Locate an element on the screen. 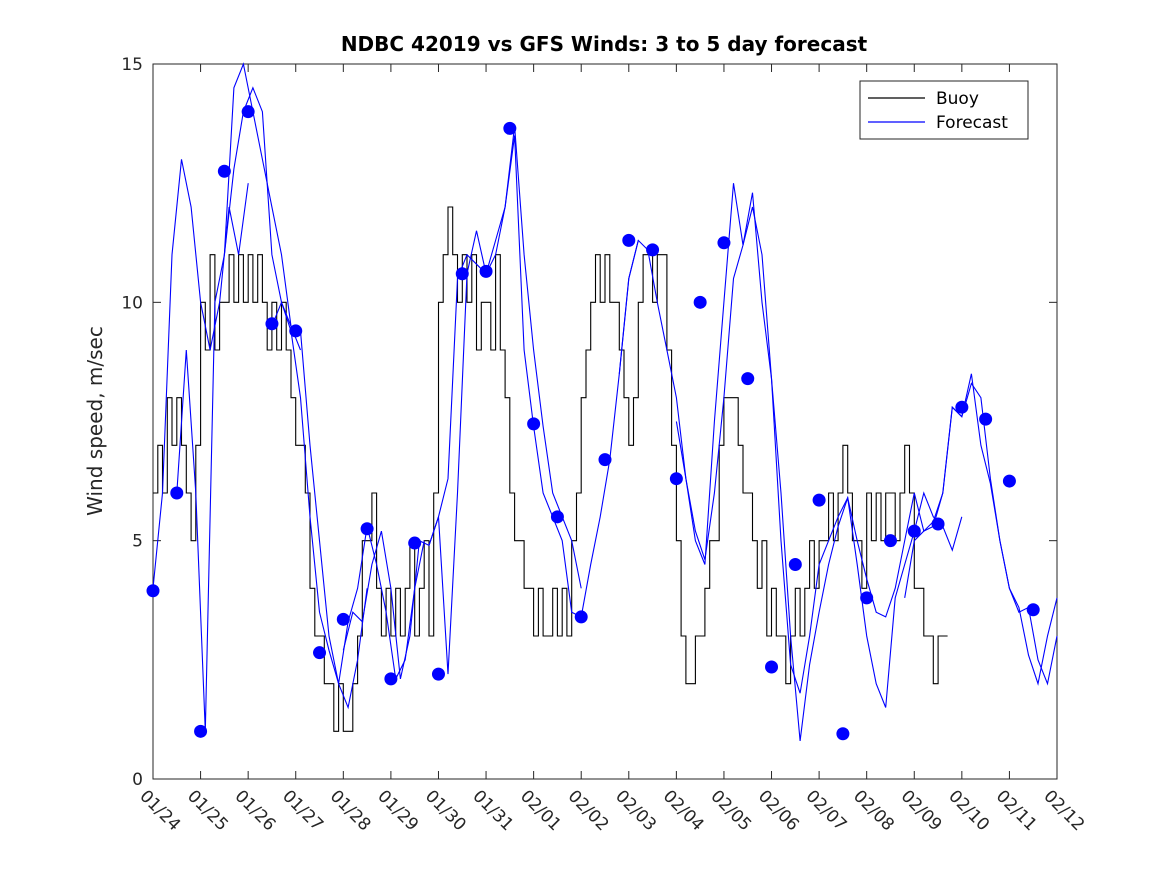 The height and width of the screenshot is (875, 1167). legend-buoy-label: Buoy is located at coordinates (957, 99).